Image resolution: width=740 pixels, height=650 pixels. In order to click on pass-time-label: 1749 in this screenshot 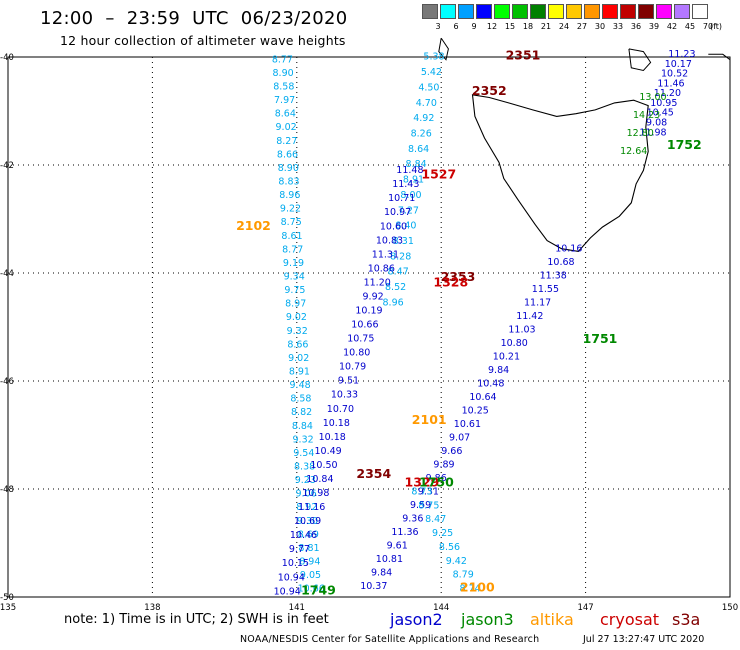, I will do `click(318, 589)`.